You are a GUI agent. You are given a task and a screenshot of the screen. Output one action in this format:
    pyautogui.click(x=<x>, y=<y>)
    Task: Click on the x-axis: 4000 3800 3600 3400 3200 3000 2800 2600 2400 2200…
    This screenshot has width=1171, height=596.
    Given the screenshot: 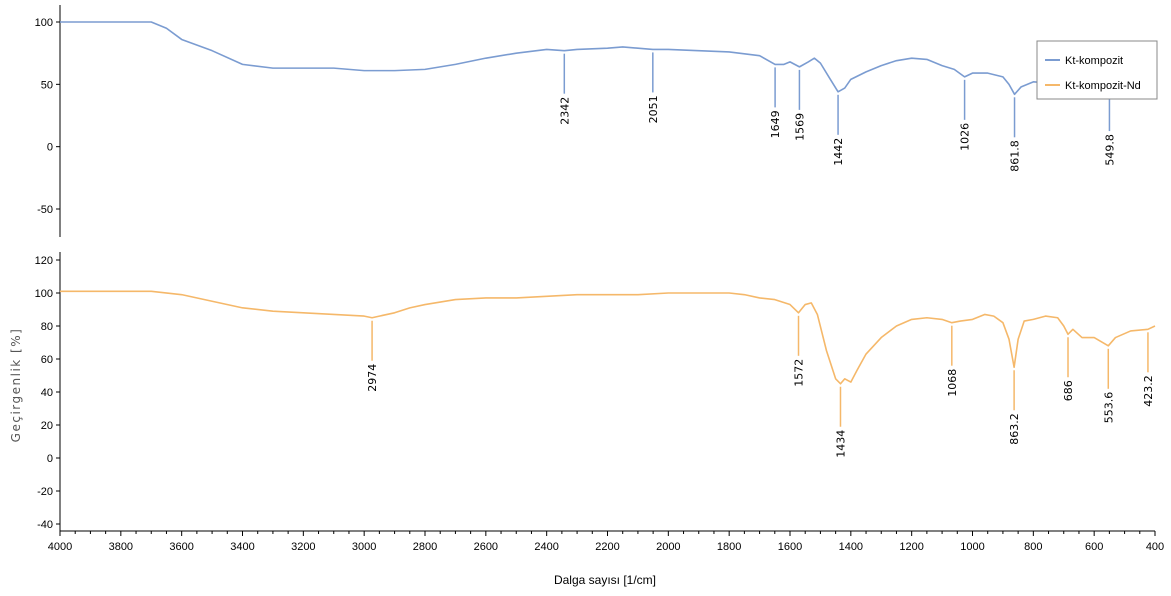 What is the action you would take?
    pyautogui.click(x=606, y=541)
    